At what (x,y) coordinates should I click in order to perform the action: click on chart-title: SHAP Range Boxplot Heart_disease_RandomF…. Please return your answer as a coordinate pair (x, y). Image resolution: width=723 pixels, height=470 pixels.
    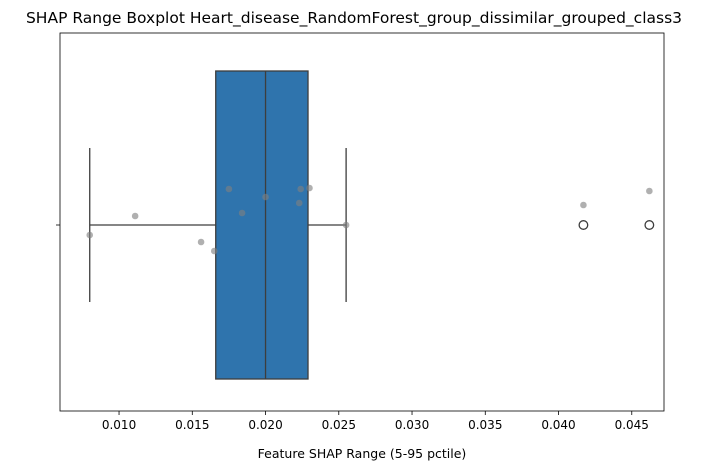
    Looking at the image, I should click on (354, 18).